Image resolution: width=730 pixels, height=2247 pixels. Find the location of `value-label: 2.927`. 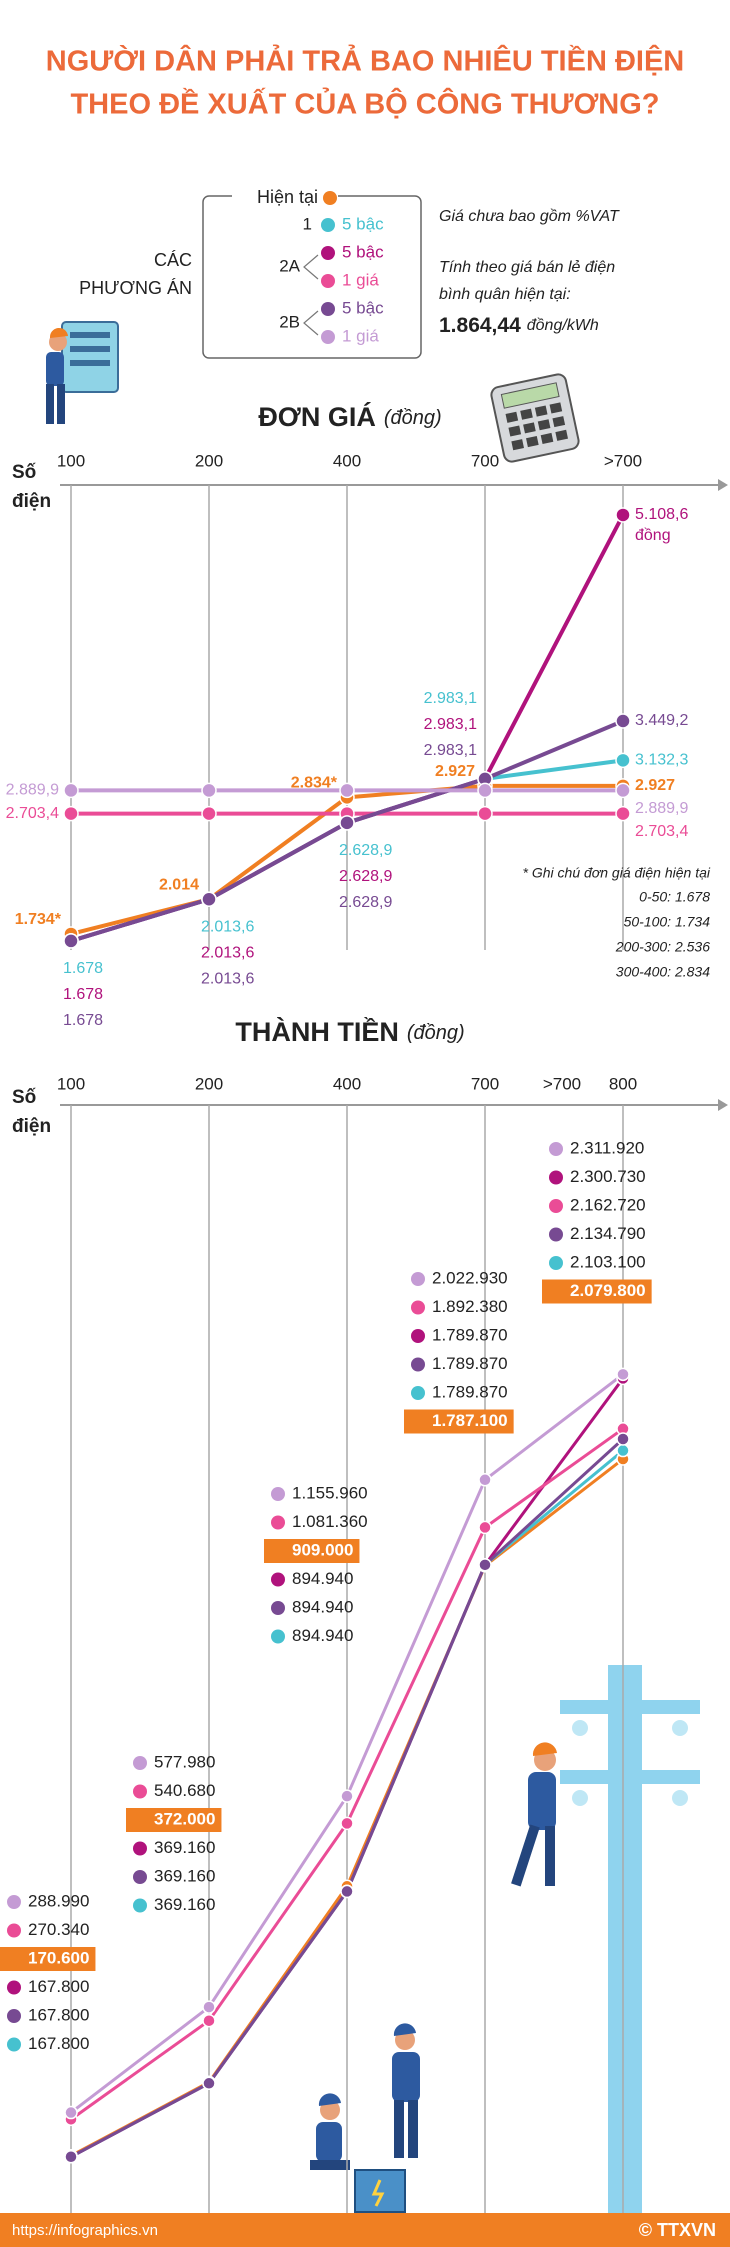

value-label: 2.927 is located at coordinates (455, 771).